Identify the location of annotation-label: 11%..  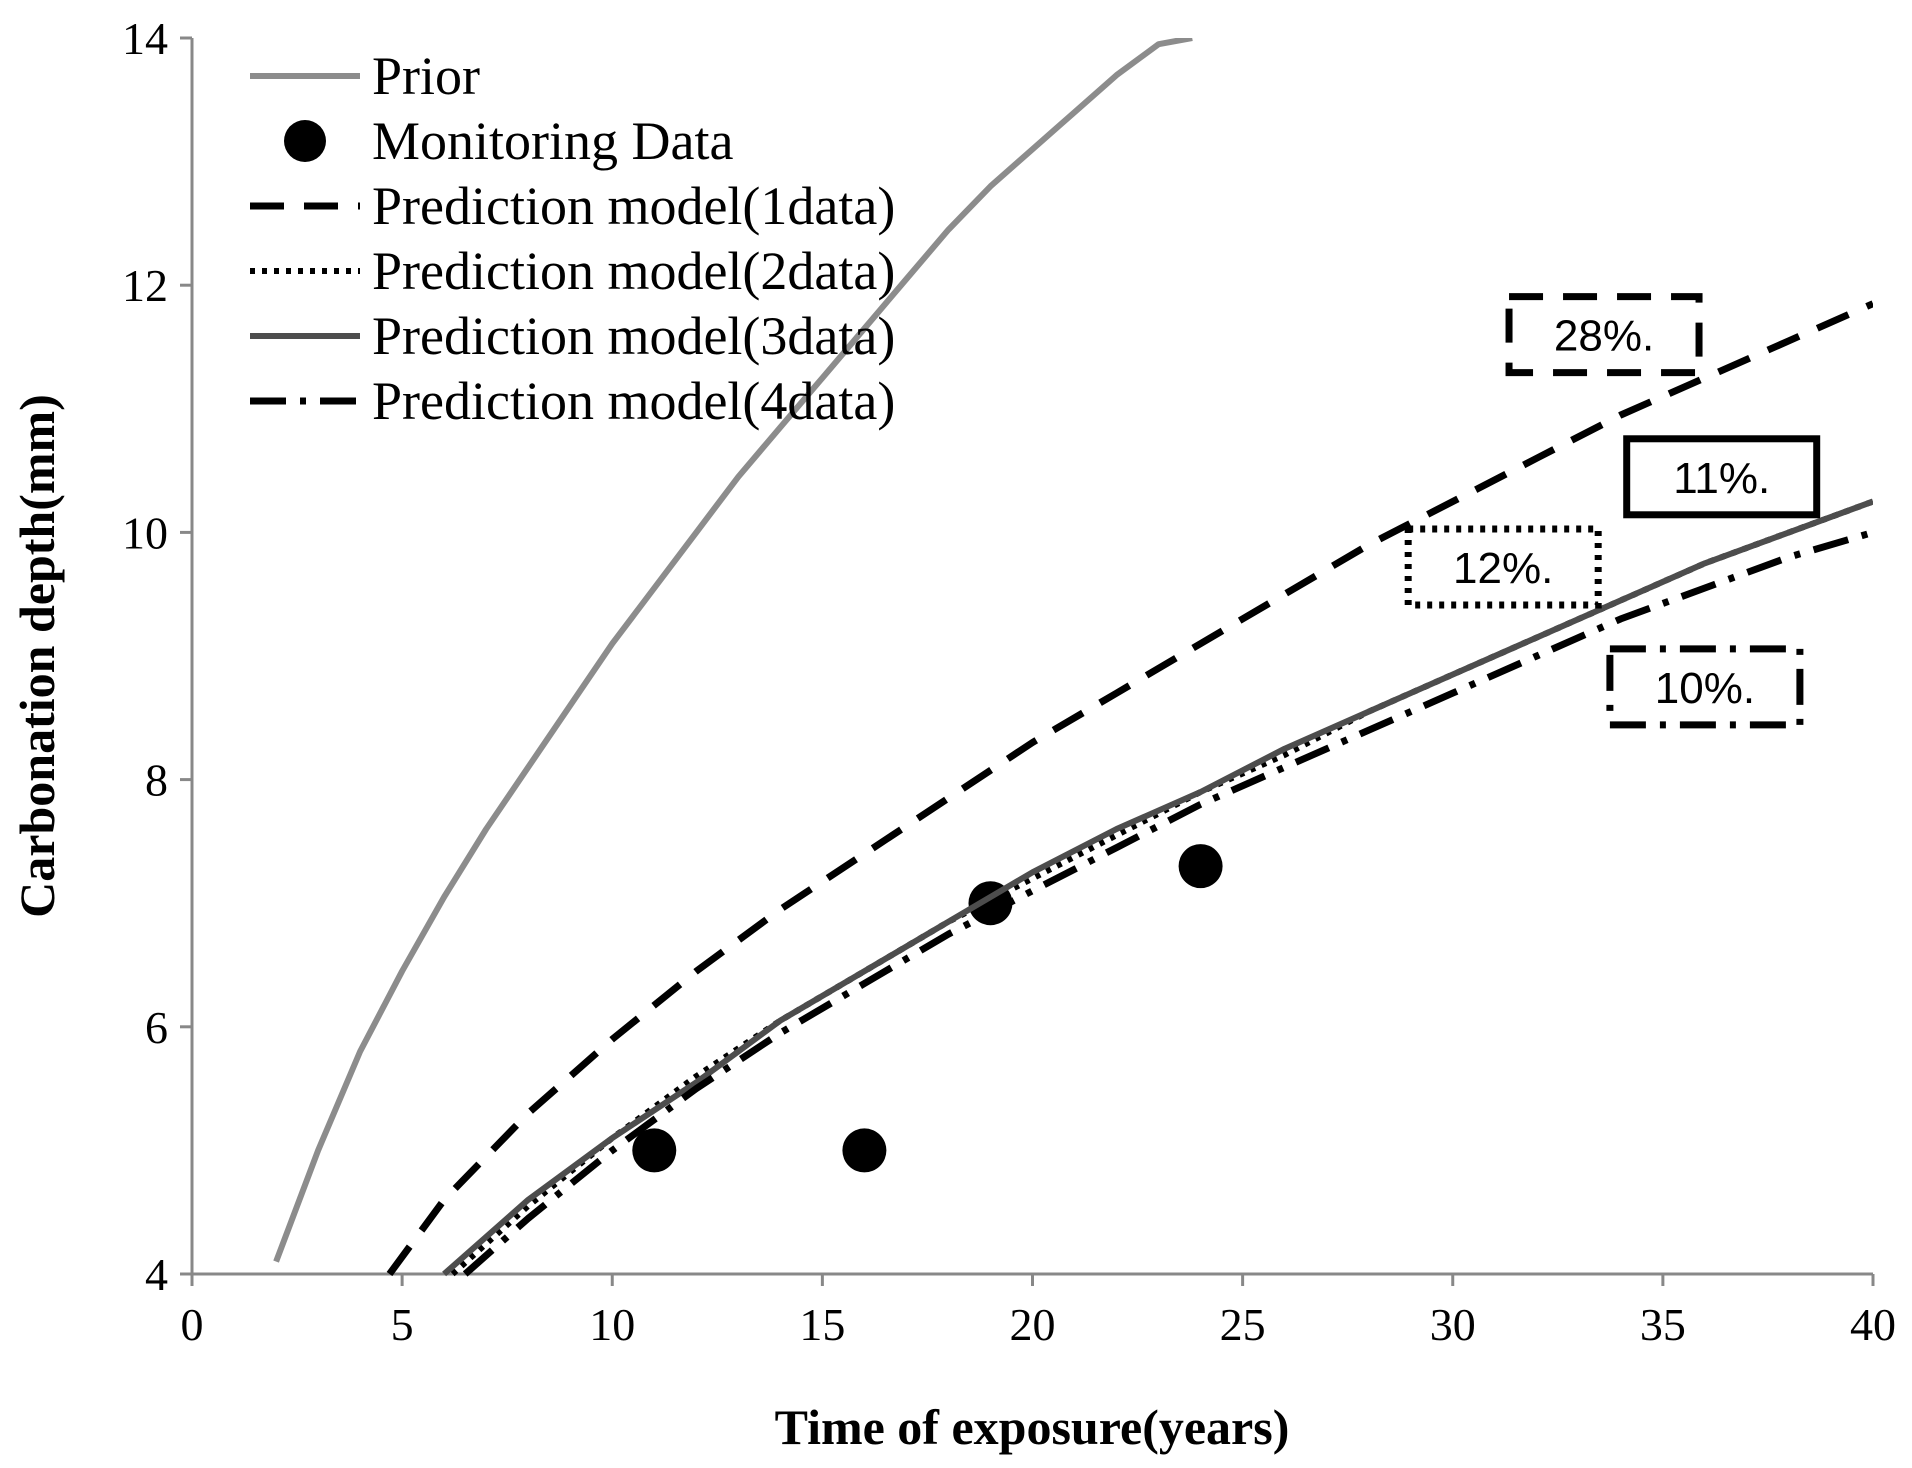
(1721, 478).